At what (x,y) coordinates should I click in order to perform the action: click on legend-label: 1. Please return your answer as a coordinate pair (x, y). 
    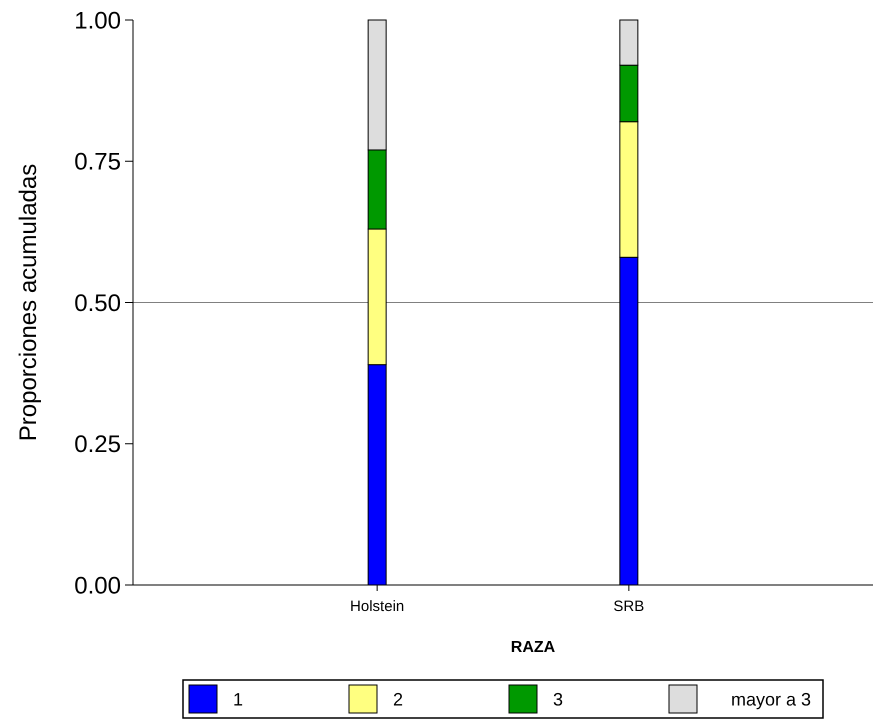
    Looking at the image, I should click on (238, 699).